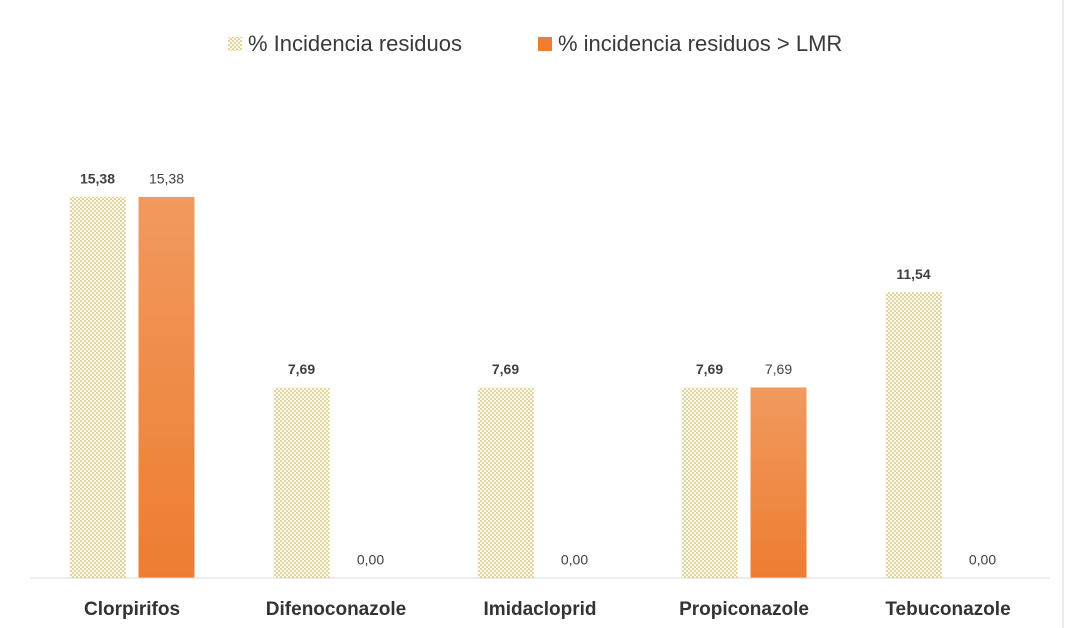 This screenshot has width=1066, height=628. What do you see at coordinates (947, 609) in the screenshot?
I see `x-tick-label: Tebuconazole` at bounding box center [947, 609].